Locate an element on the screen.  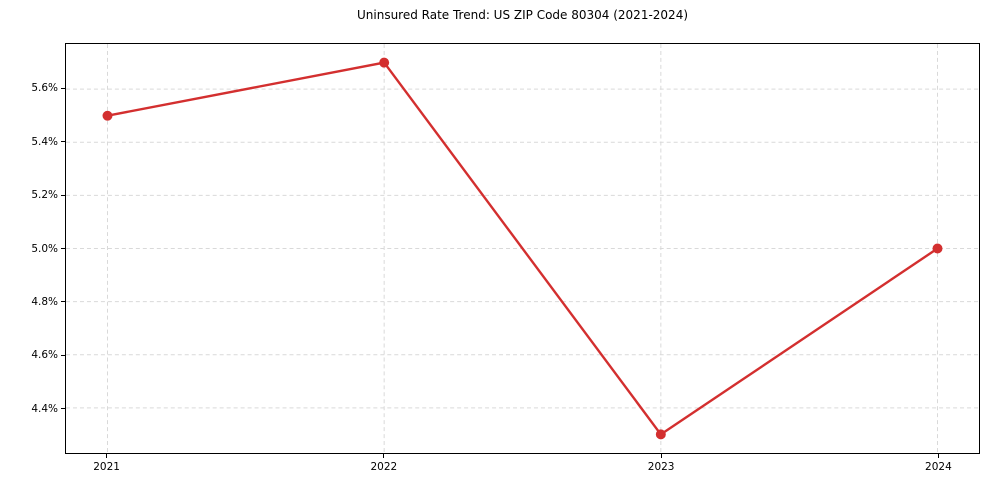
y-tick-label: 4.6% is located at coordinates (44, 355).